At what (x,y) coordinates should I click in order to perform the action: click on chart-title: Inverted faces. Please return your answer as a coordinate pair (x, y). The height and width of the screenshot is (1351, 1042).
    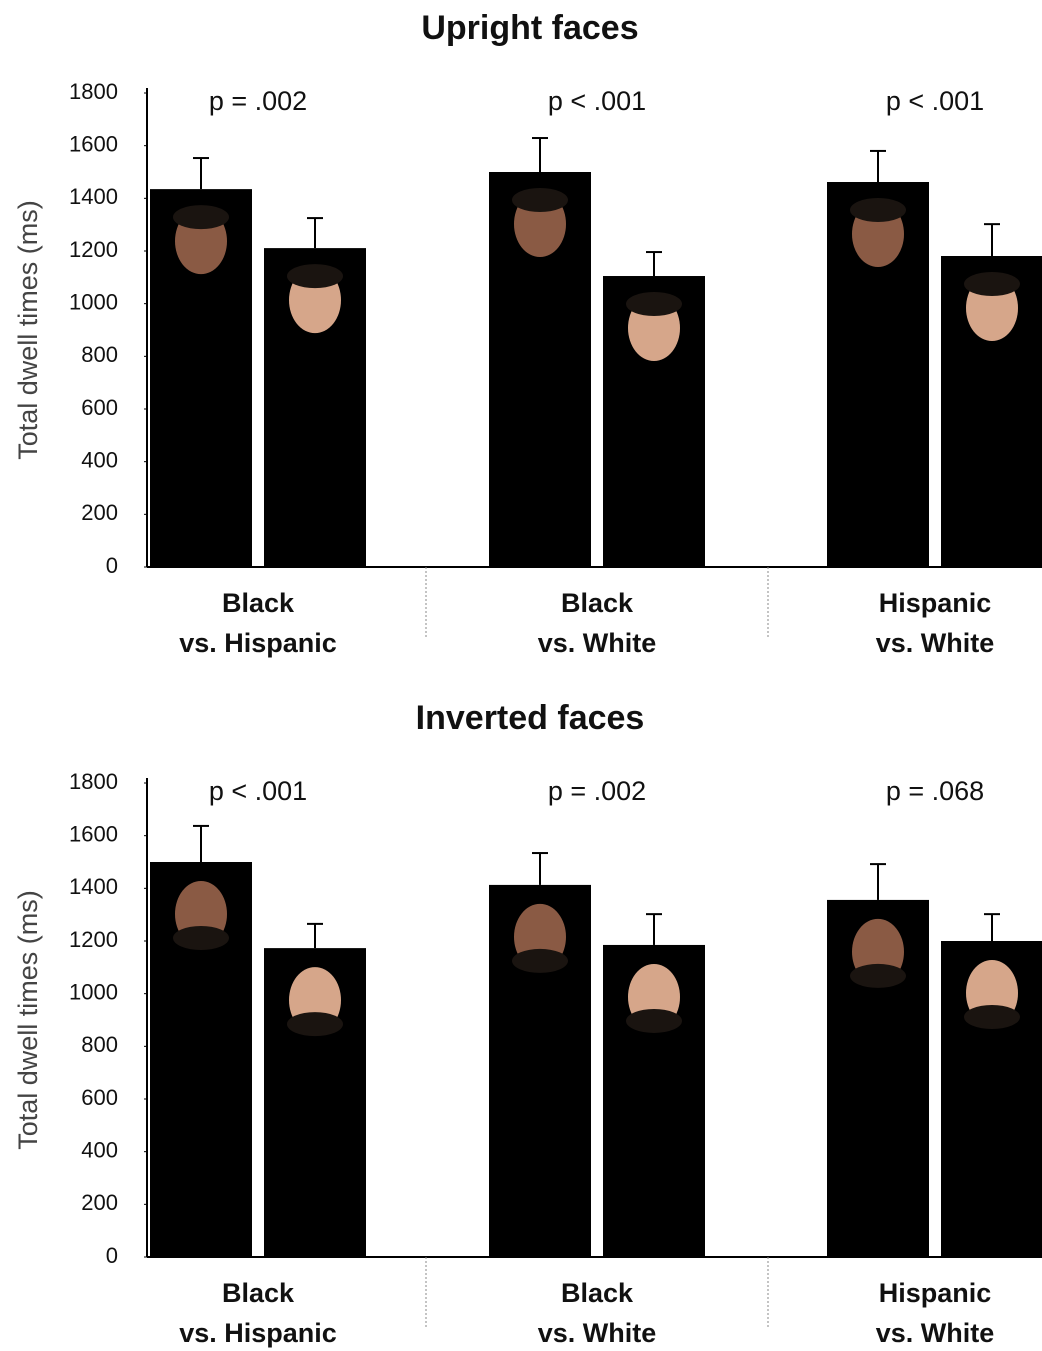
    Looking at the image, I should click on (530, 718).